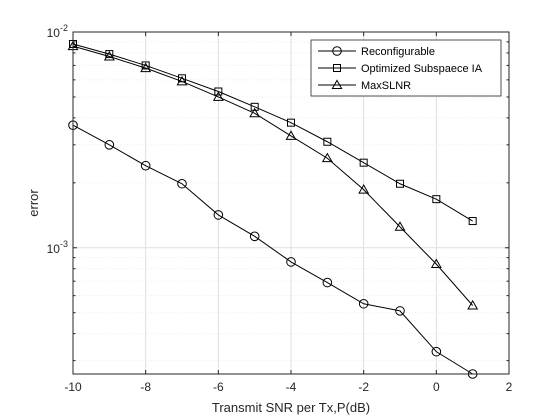 Image resolution: width=560 pixels, height=420 pixels. What do you see at coordinates (363, 387) in the screenshot?
I see `x-tick-label: -2` at bounding box center [363, 387].